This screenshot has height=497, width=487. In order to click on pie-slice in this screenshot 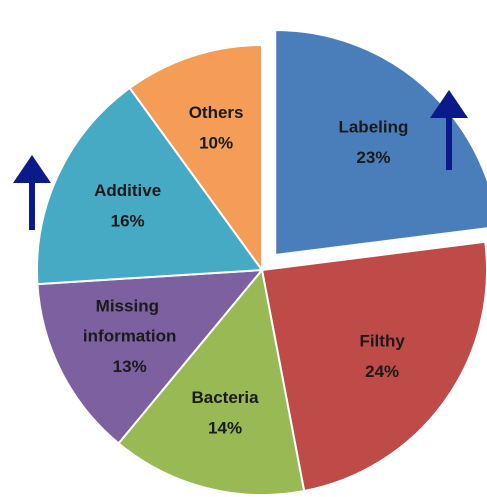, I will do `click(195, 158)`.